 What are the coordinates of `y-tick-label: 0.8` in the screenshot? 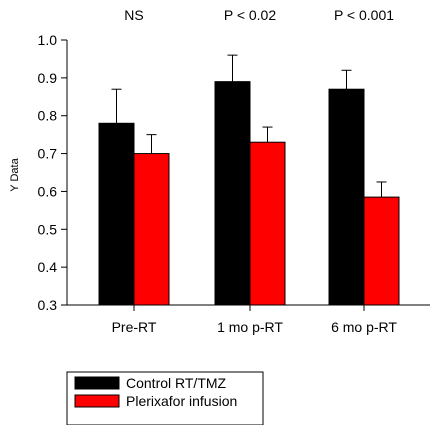 It's located at (48, 116).